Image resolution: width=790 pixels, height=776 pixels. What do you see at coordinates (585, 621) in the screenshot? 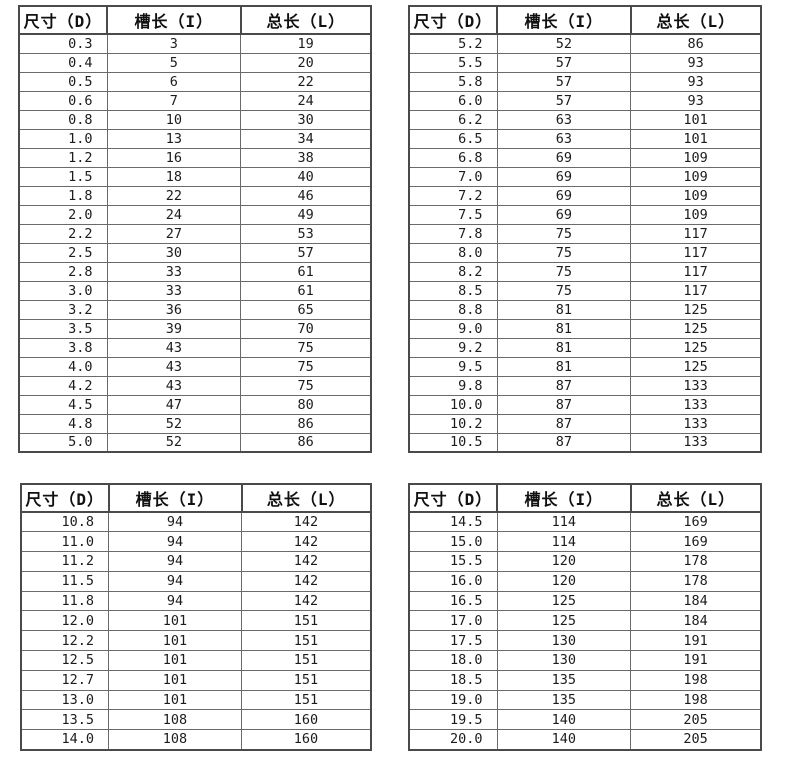
I see `table-row: 17.0 125 184` at bounding box center [585, 621].